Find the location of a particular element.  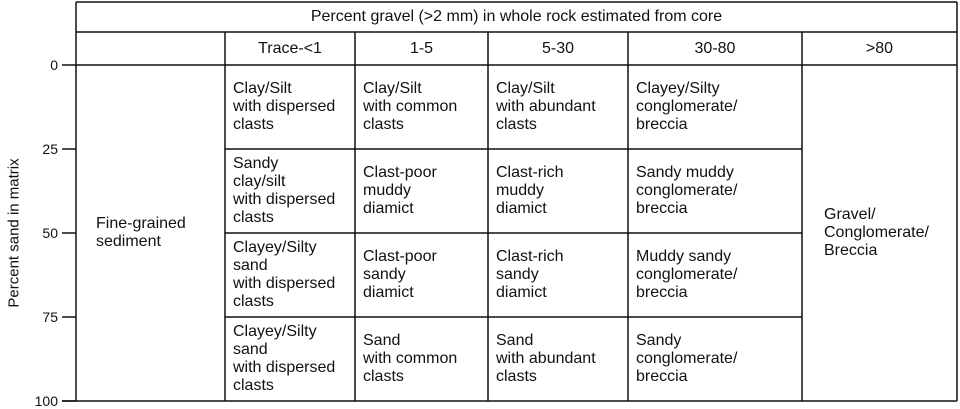

cell-text: Clast-rich sandy diamict is located at coordinates (530, 275).